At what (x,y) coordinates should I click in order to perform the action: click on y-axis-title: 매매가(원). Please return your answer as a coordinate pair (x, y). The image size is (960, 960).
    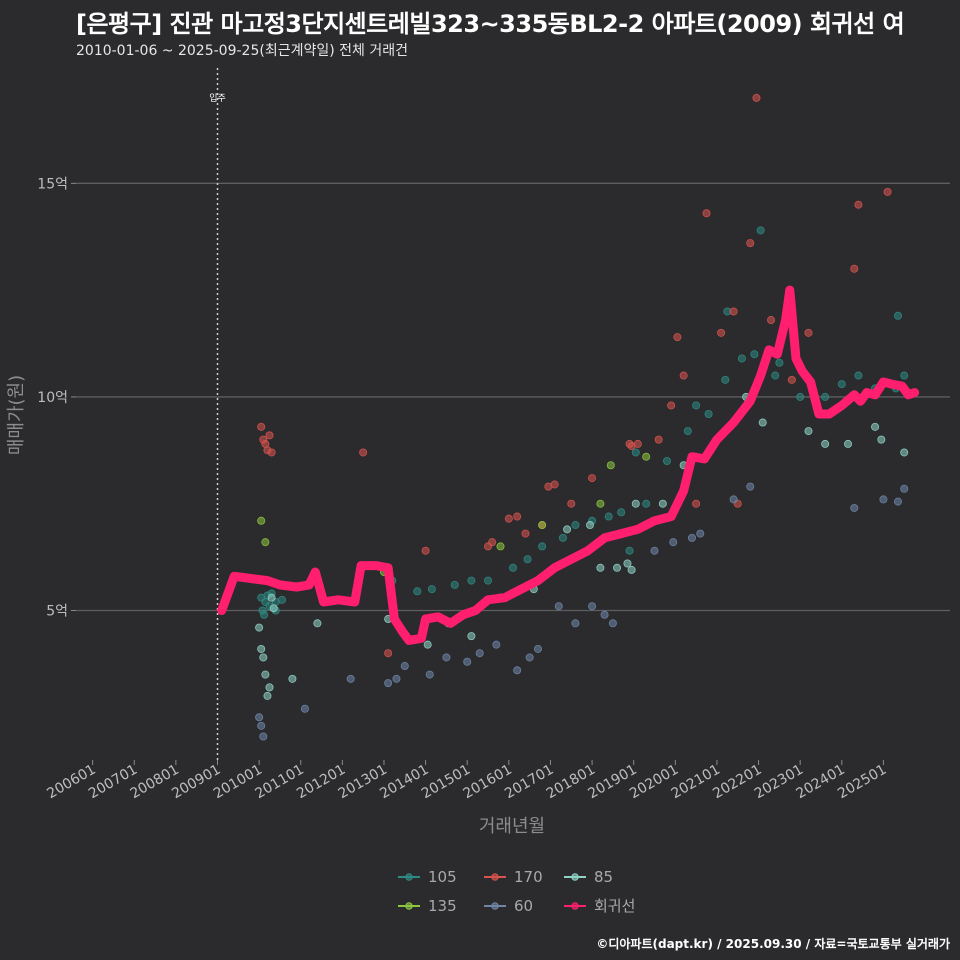
    Looking at the image, I should click on (16, 415).